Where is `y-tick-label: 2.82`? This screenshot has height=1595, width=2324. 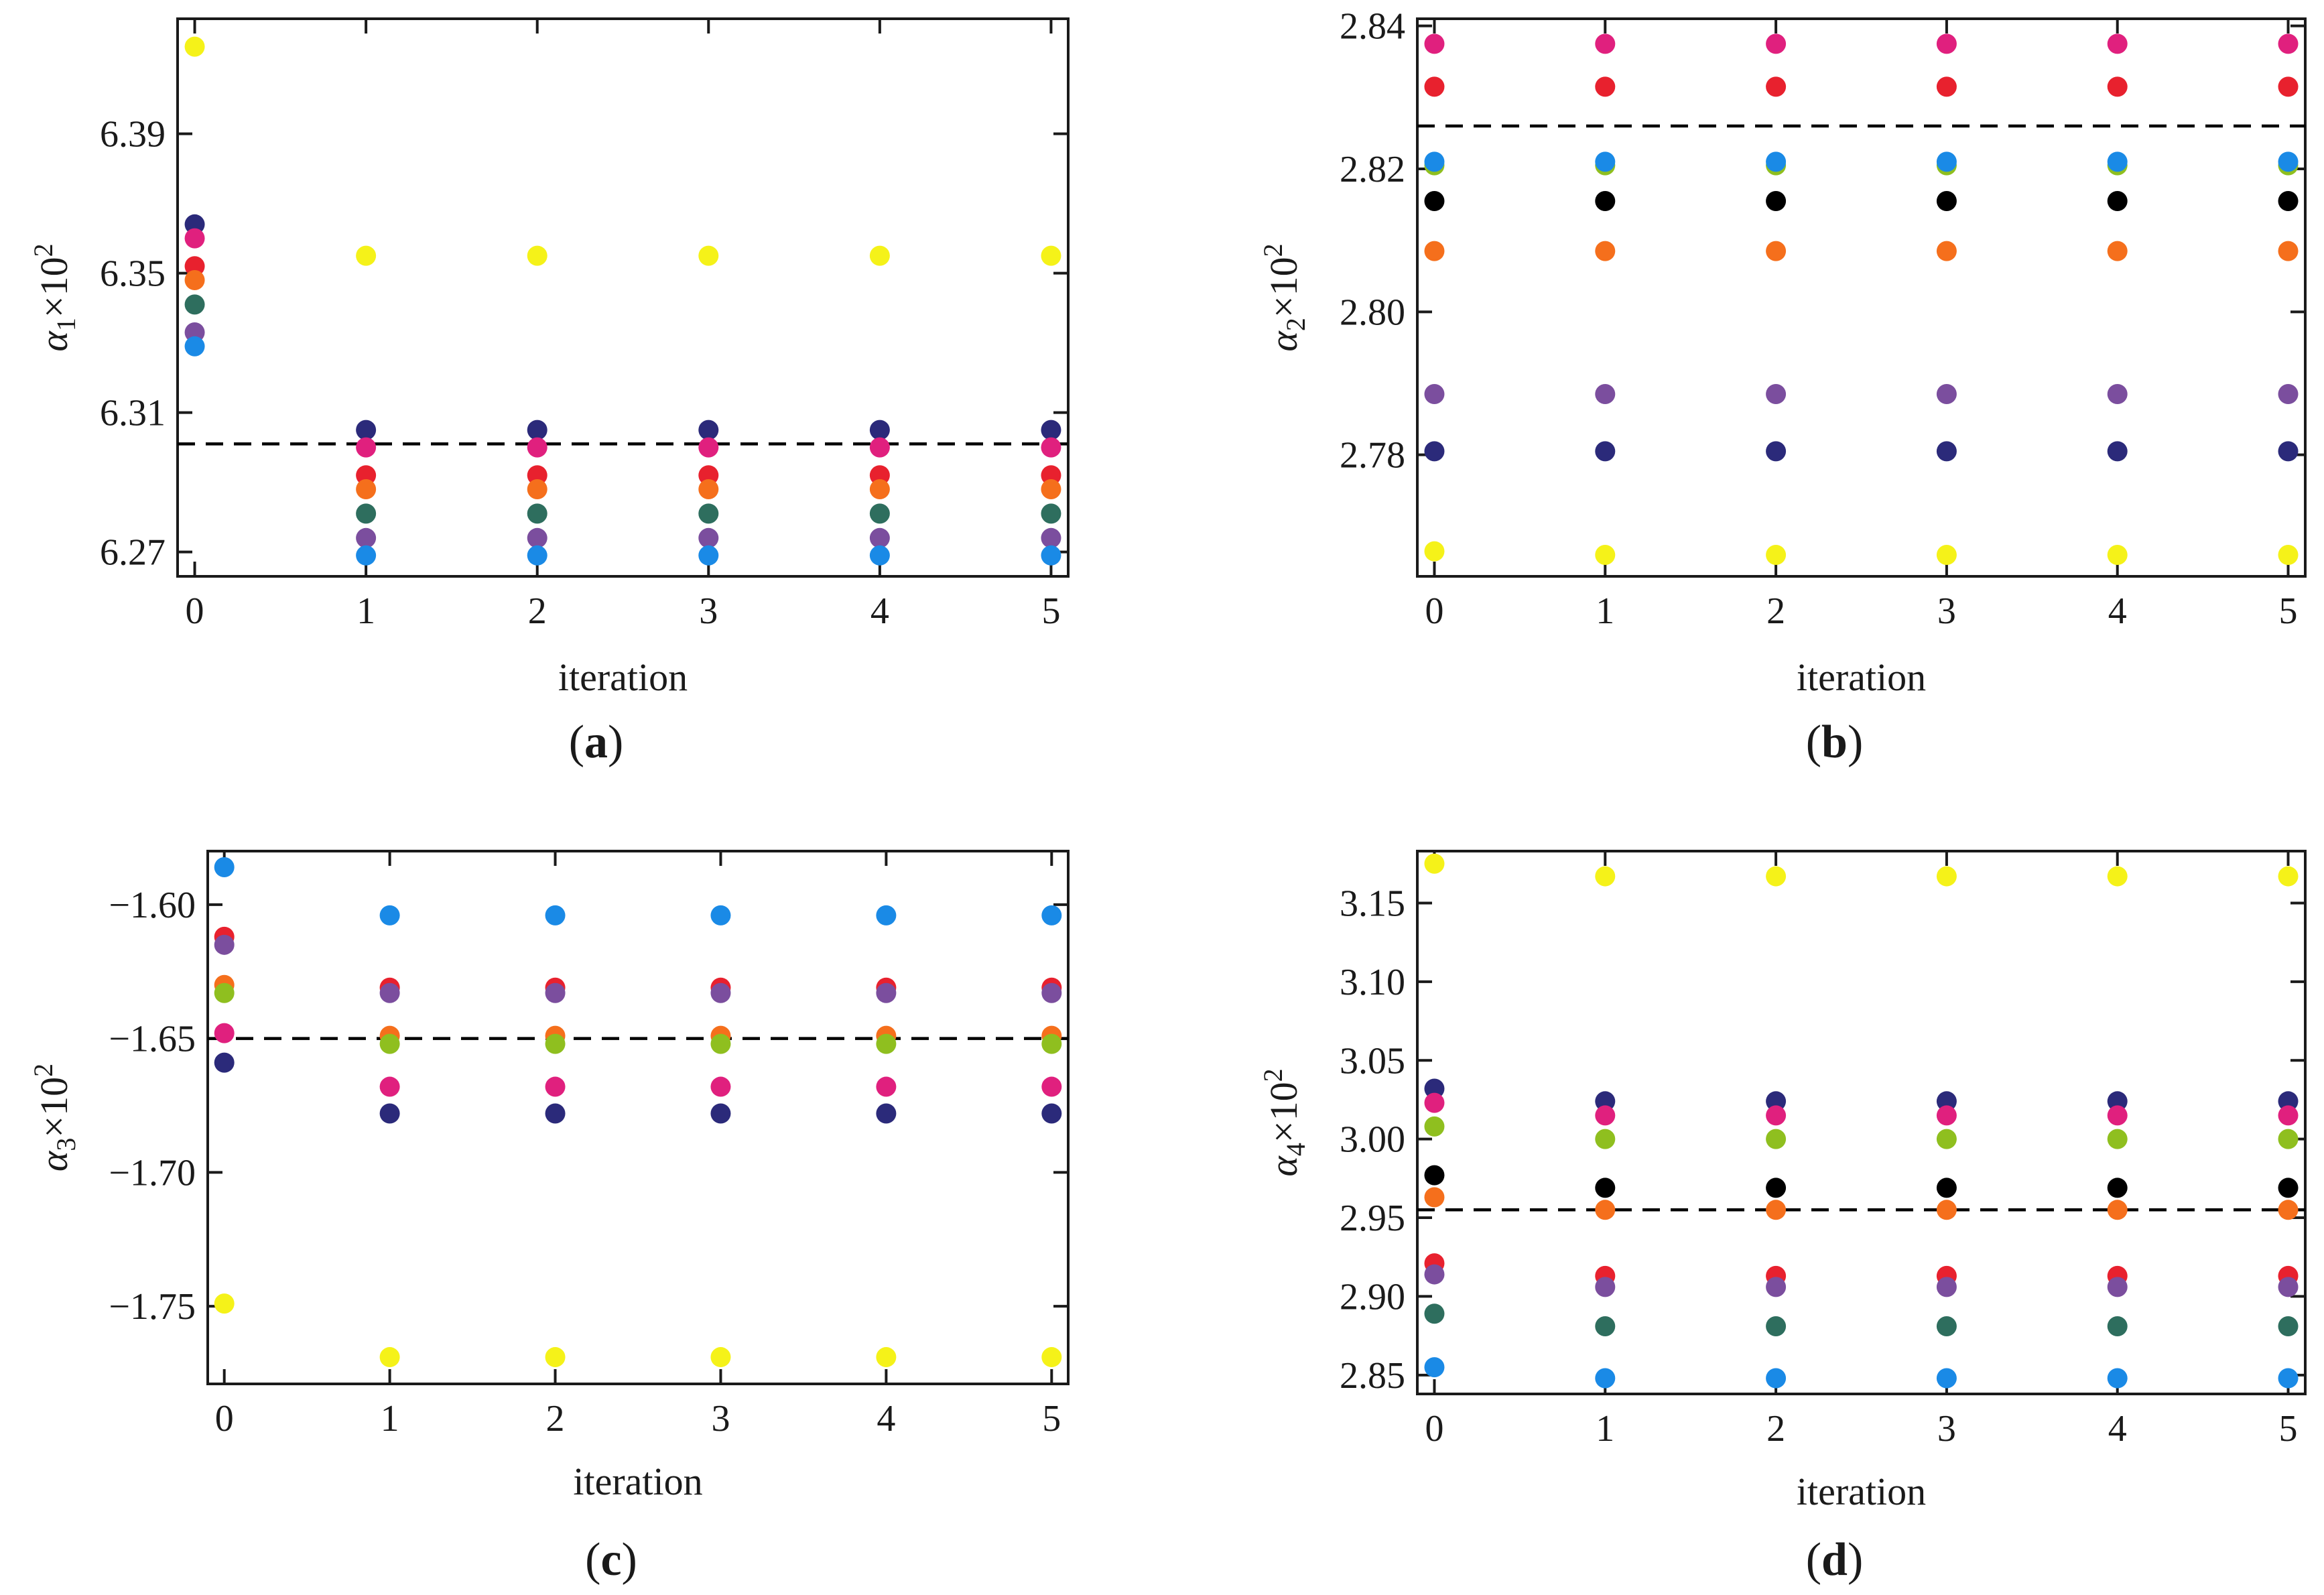
y-tick-label: 2.82 is located at coordinates (1372, 169).